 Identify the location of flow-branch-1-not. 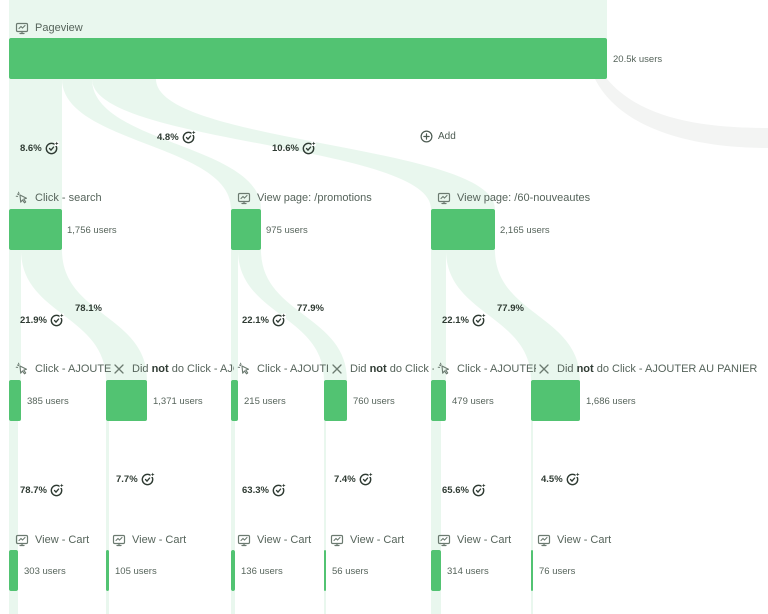
(84, 315).